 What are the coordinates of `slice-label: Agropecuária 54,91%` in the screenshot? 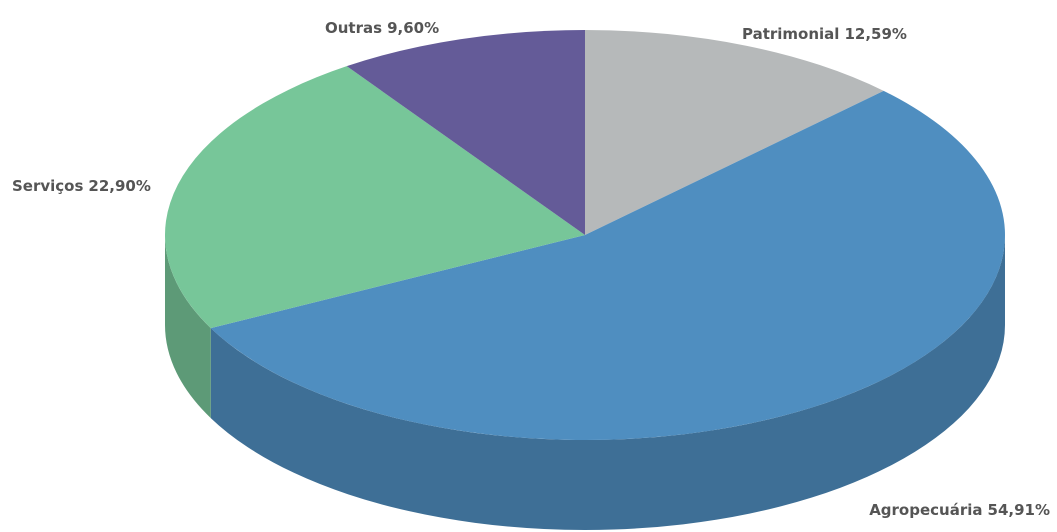 It's located at (959, 510).